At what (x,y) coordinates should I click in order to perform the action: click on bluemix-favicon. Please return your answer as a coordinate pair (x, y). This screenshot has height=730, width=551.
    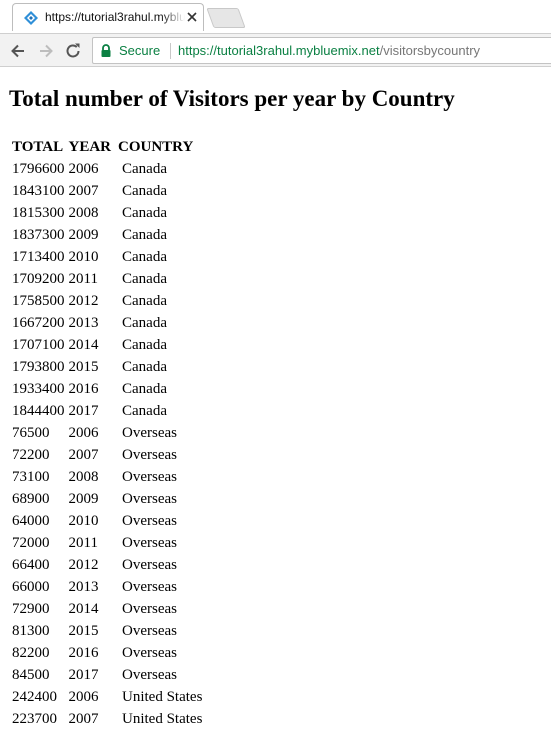
    Looking at the image, I should click on (31, 18).